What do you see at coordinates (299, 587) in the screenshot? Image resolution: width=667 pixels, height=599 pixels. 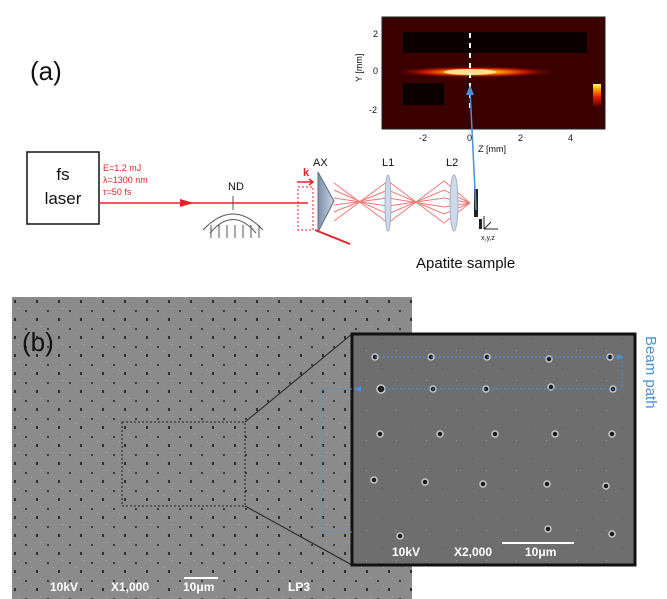 I see `main-scale-id: LP3` at bounding box center [299, 587].